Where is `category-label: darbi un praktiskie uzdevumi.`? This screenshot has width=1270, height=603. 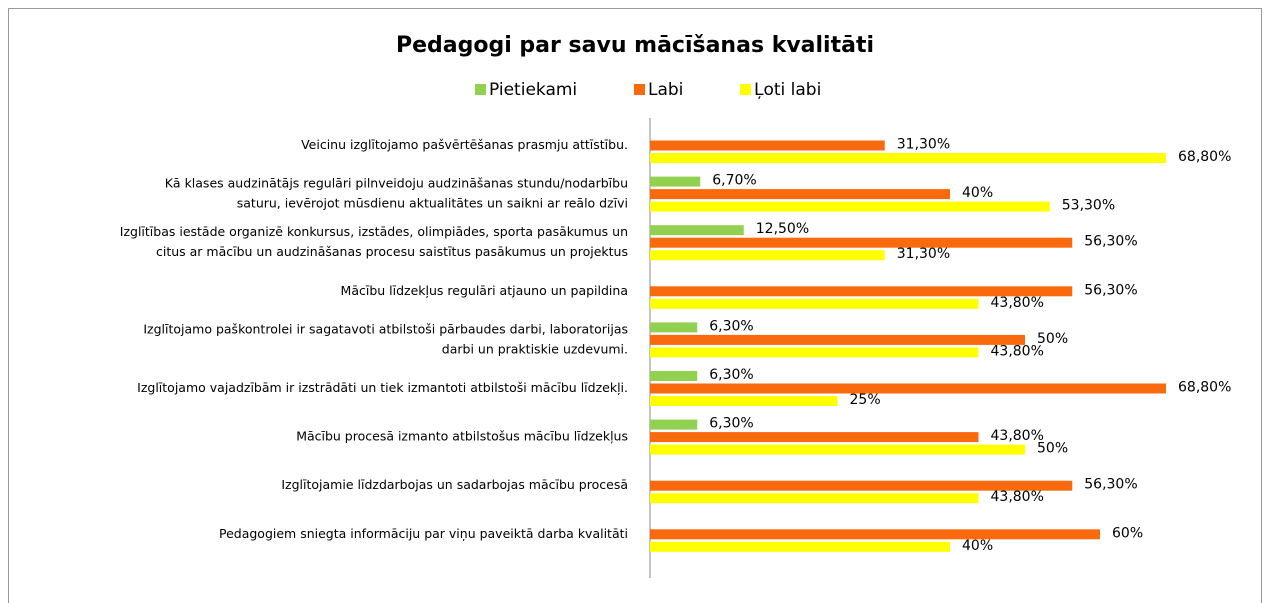
category-label: darbi un praktiskie uzdevumi. is located at coordinates (535, 348).